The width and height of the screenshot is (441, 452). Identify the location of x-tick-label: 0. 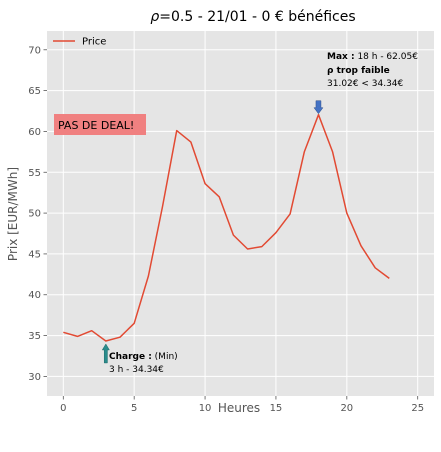
(63, 408).